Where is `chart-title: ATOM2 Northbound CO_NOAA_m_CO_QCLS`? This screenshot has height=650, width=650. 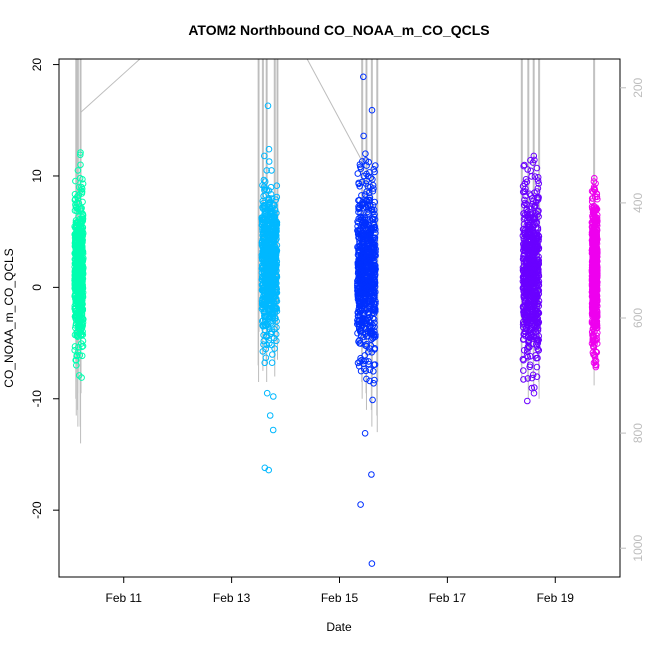
chart-title: ATOM2 Northbound CO_NOAA_m_CO_QCLS is located at coordinates (338, 30).